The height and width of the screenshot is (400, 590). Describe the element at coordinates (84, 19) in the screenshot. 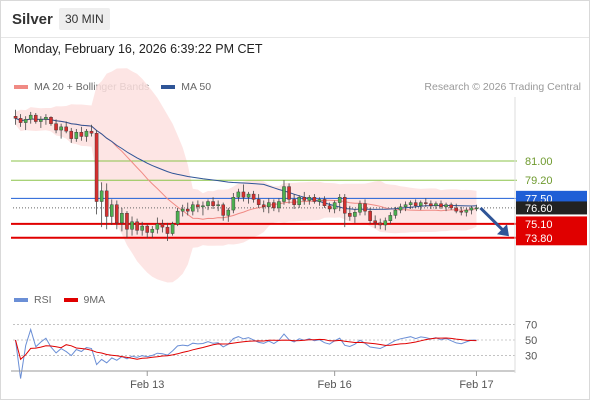

I see `interval-selector: 30 MIN` at that location.